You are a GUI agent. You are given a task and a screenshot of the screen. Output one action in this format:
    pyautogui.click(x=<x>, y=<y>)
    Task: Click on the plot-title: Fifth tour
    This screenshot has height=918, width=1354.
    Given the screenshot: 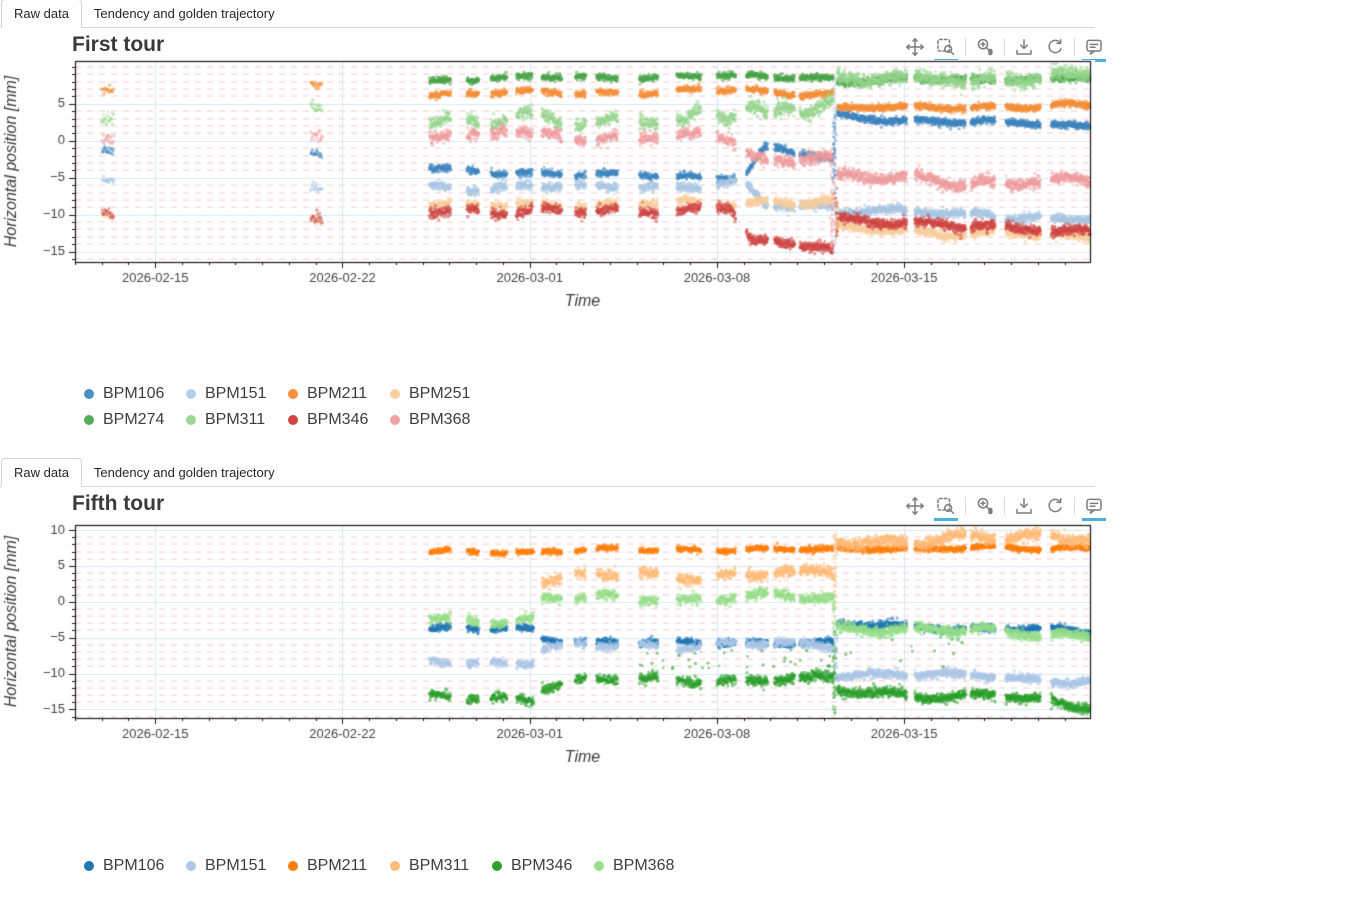 What is the action you would take?
    pyautogui.click(x=118, y=503)
    